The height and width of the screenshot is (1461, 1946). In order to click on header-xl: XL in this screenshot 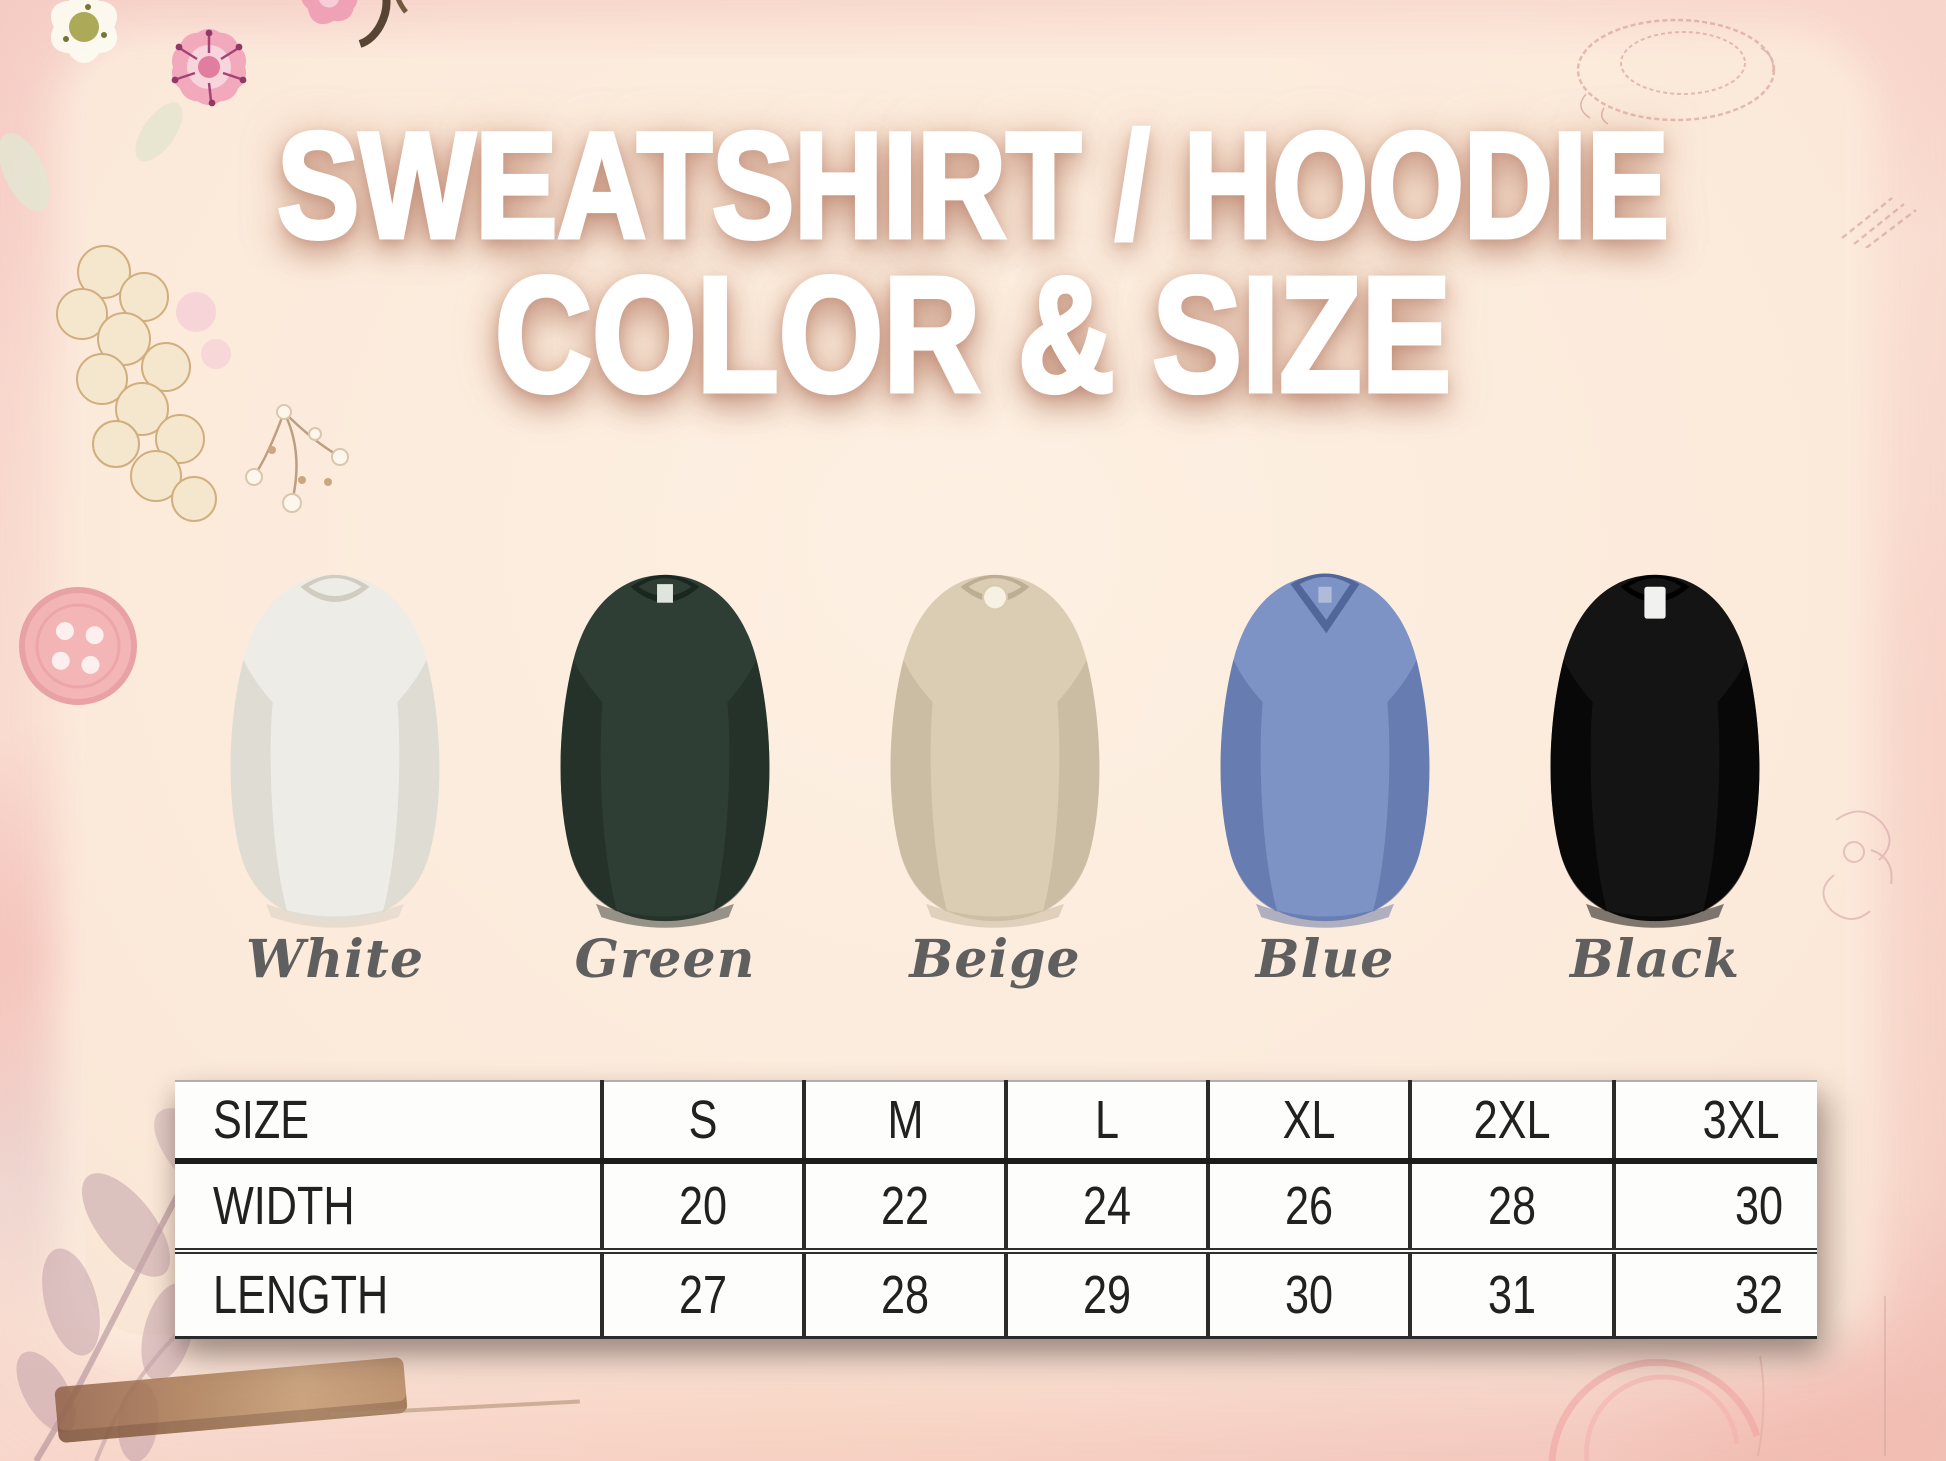, I will do `click(1308, 1122)`.